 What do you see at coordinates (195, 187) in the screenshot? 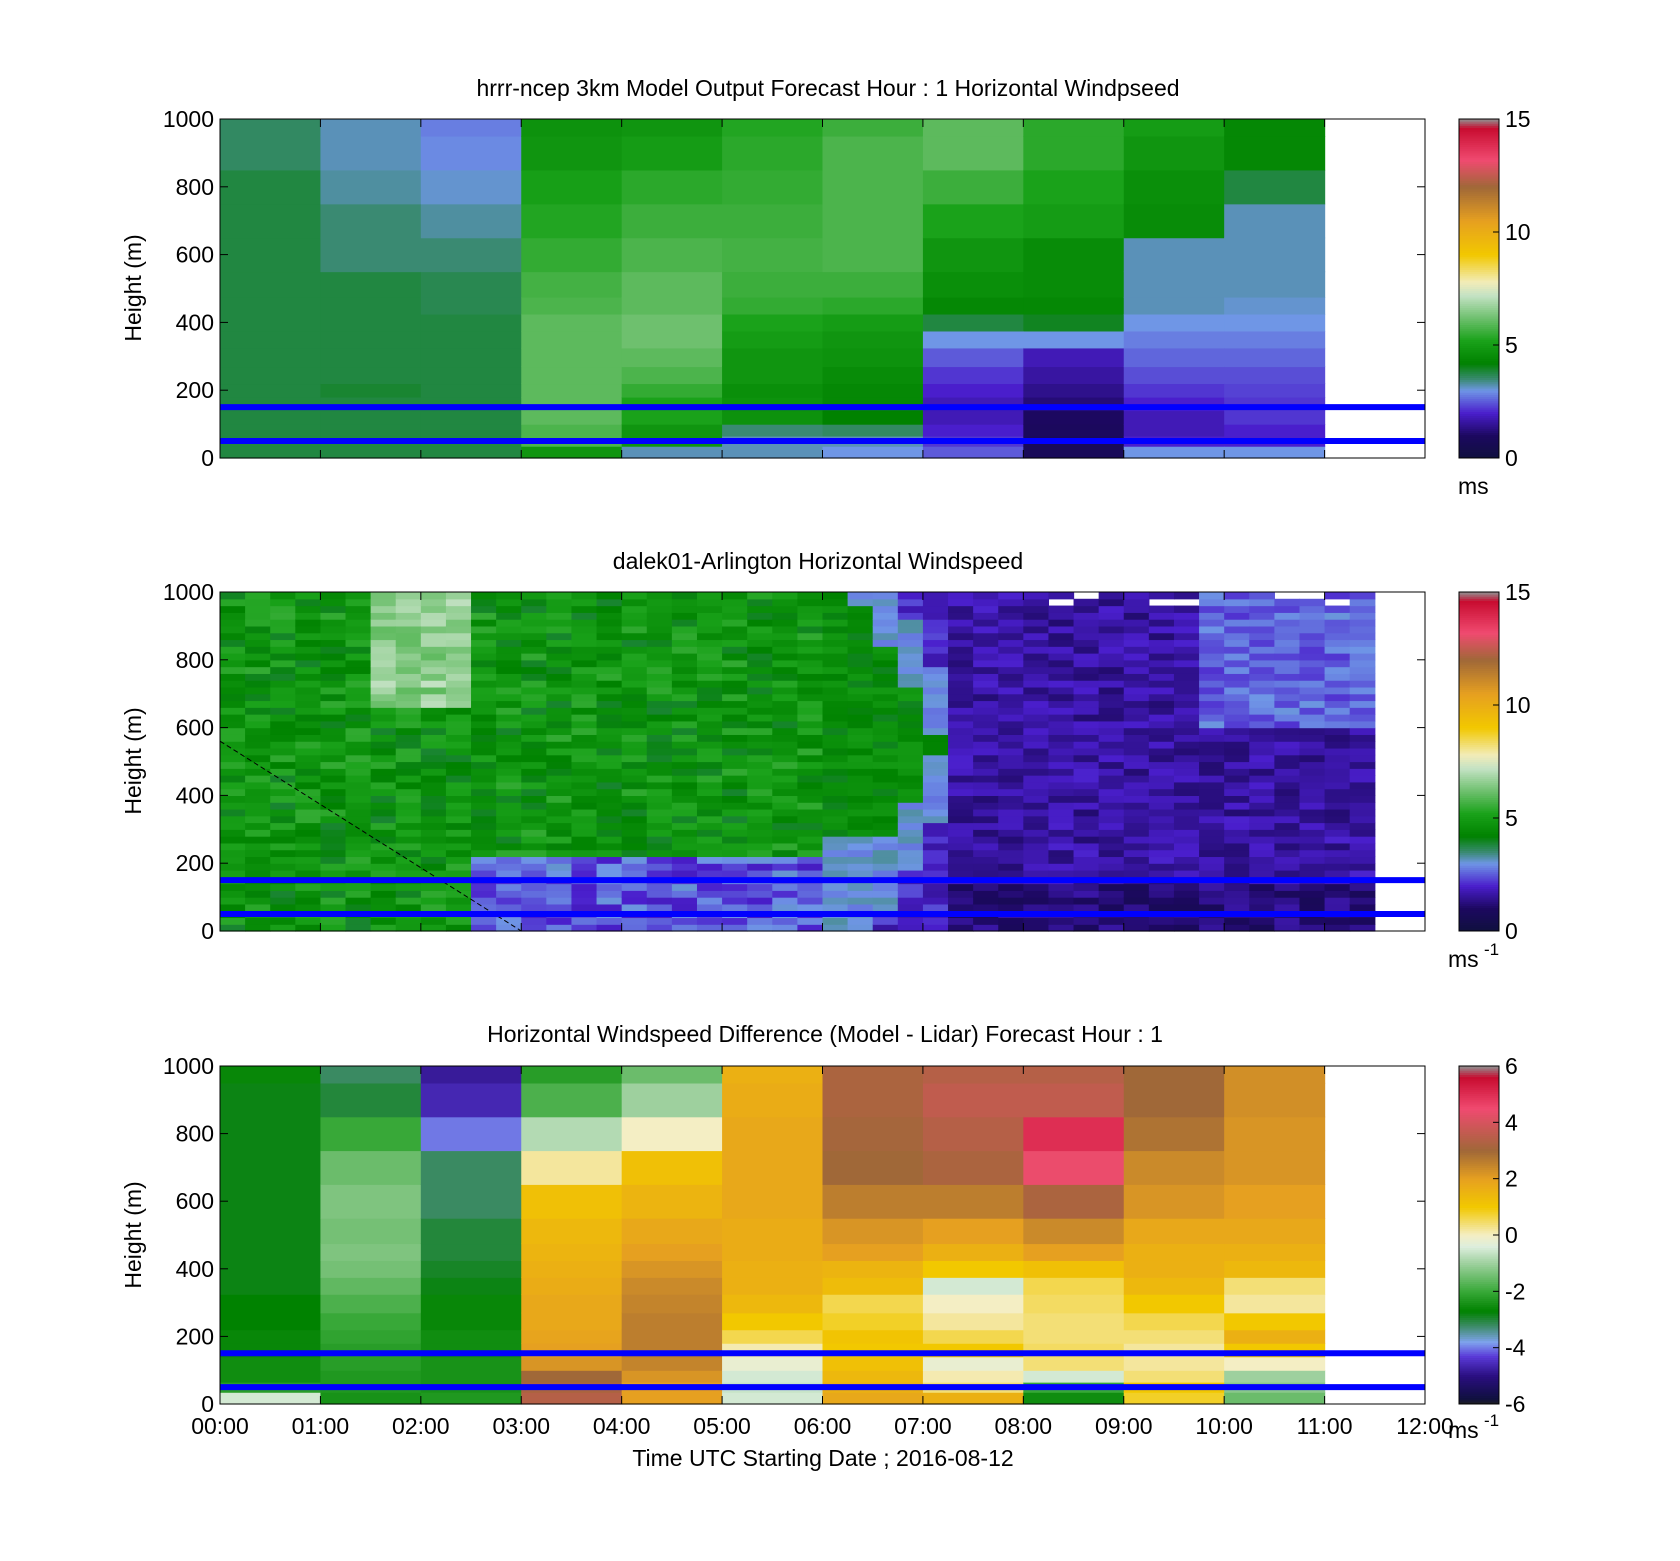
I see `y-tick-label: 800` at bounding box center [195, 187].